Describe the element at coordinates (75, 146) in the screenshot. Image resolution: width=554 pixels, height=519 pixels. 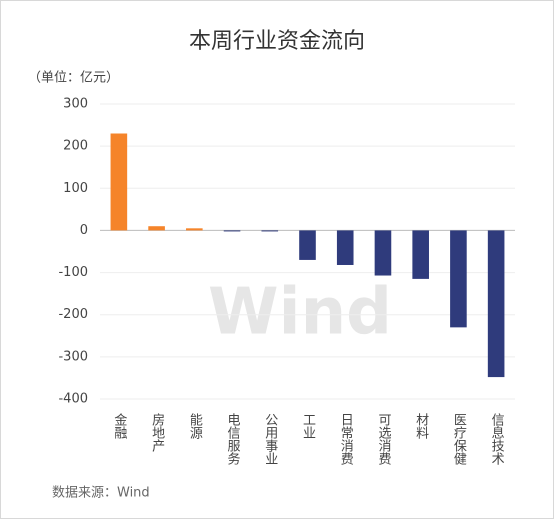
I see `y-tick-label: 200` at that location.